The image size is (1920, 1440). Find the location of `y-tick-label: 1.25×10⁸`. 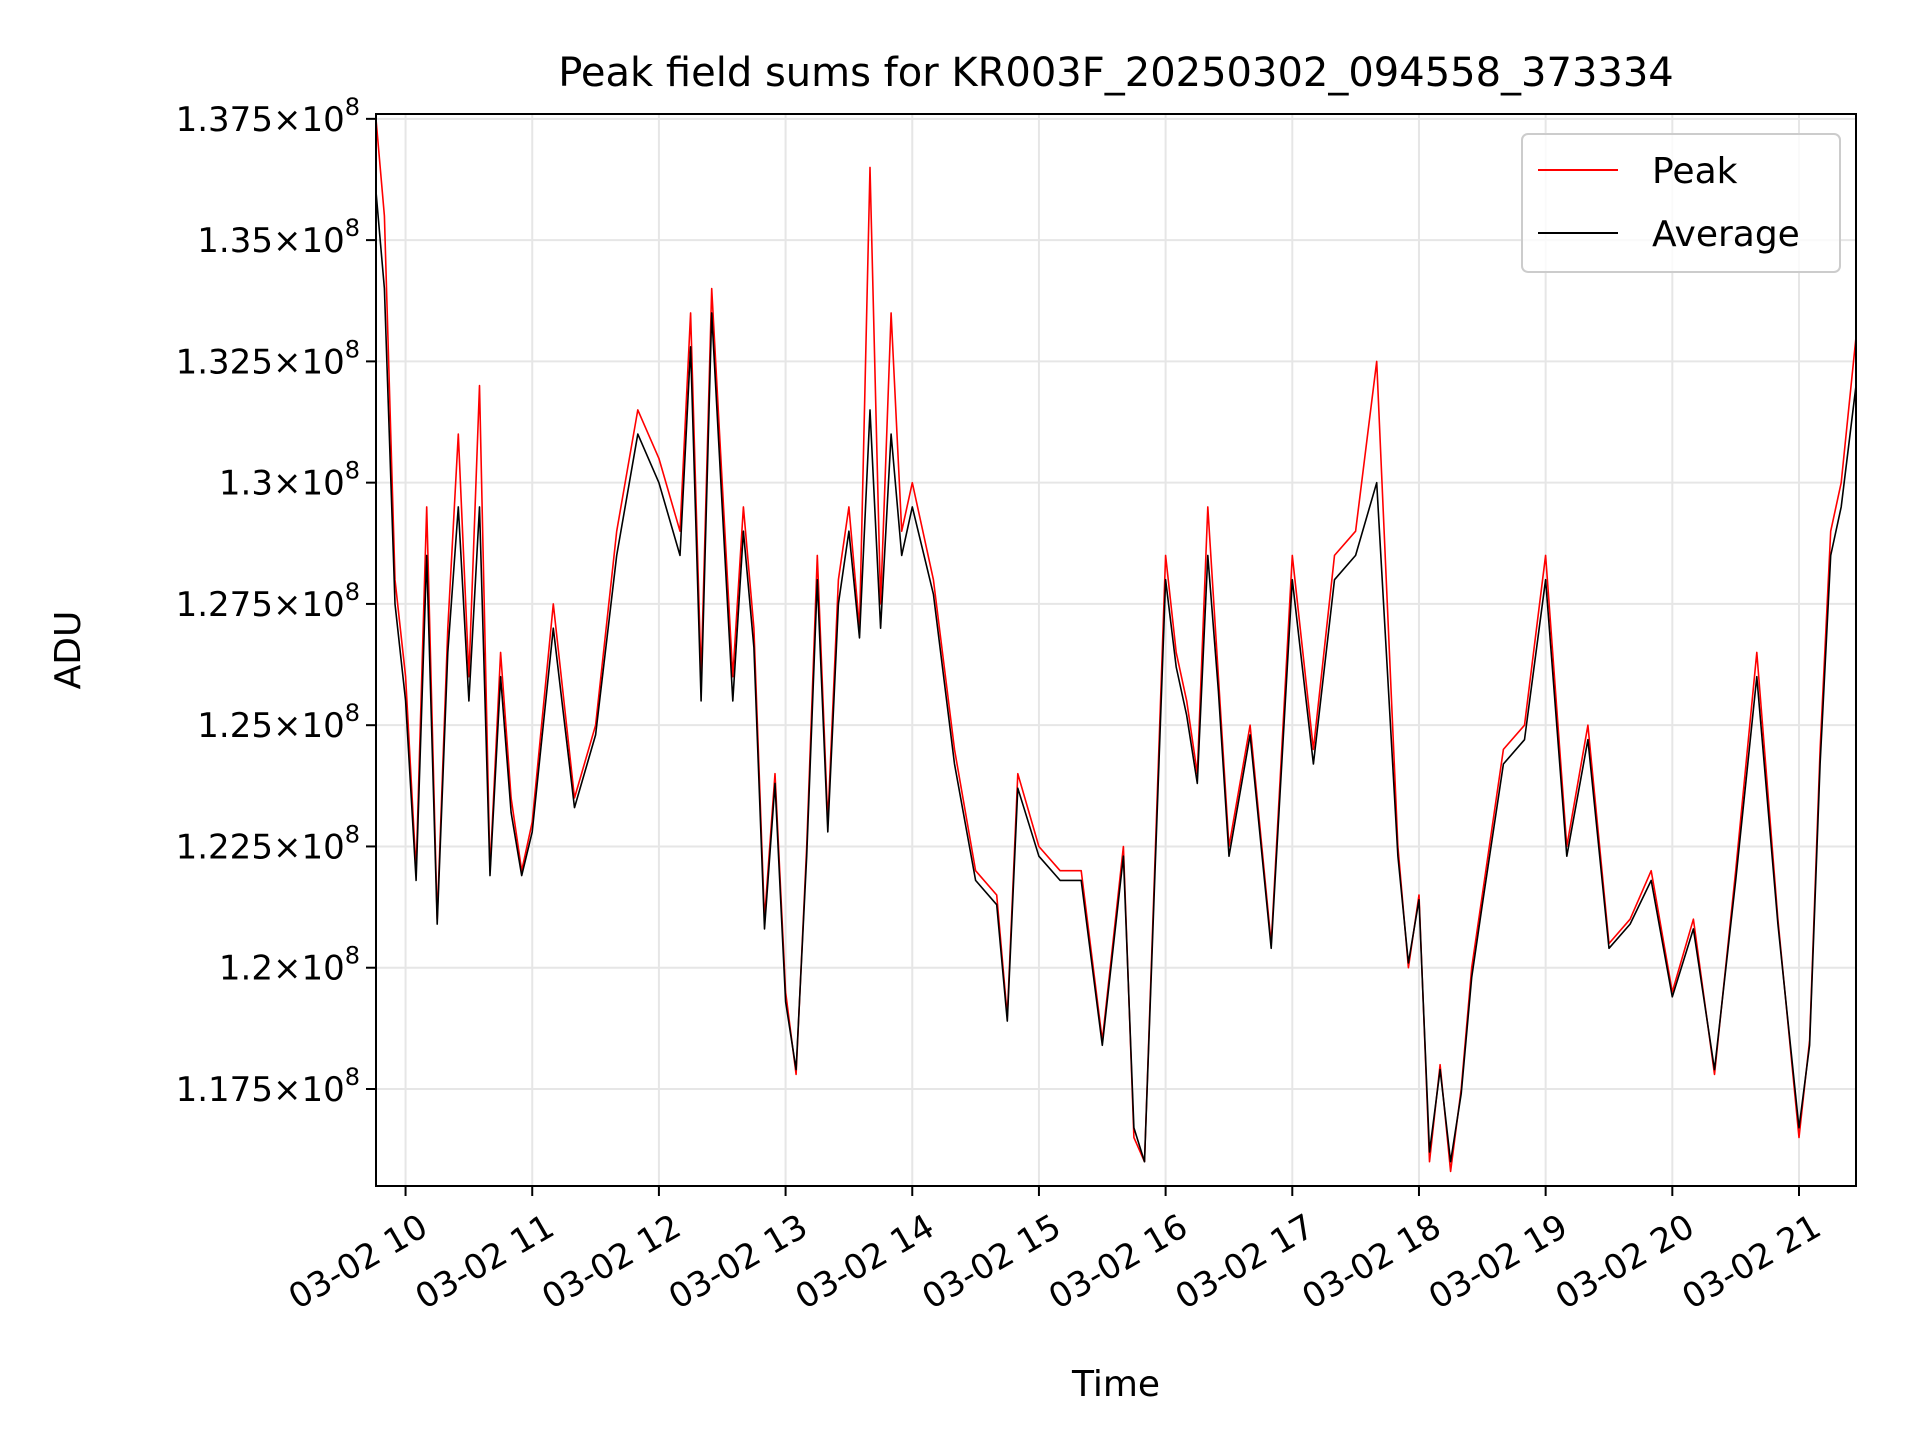

y-tick-label: 1.25×10⁸ is located at coordinates (278, 722).